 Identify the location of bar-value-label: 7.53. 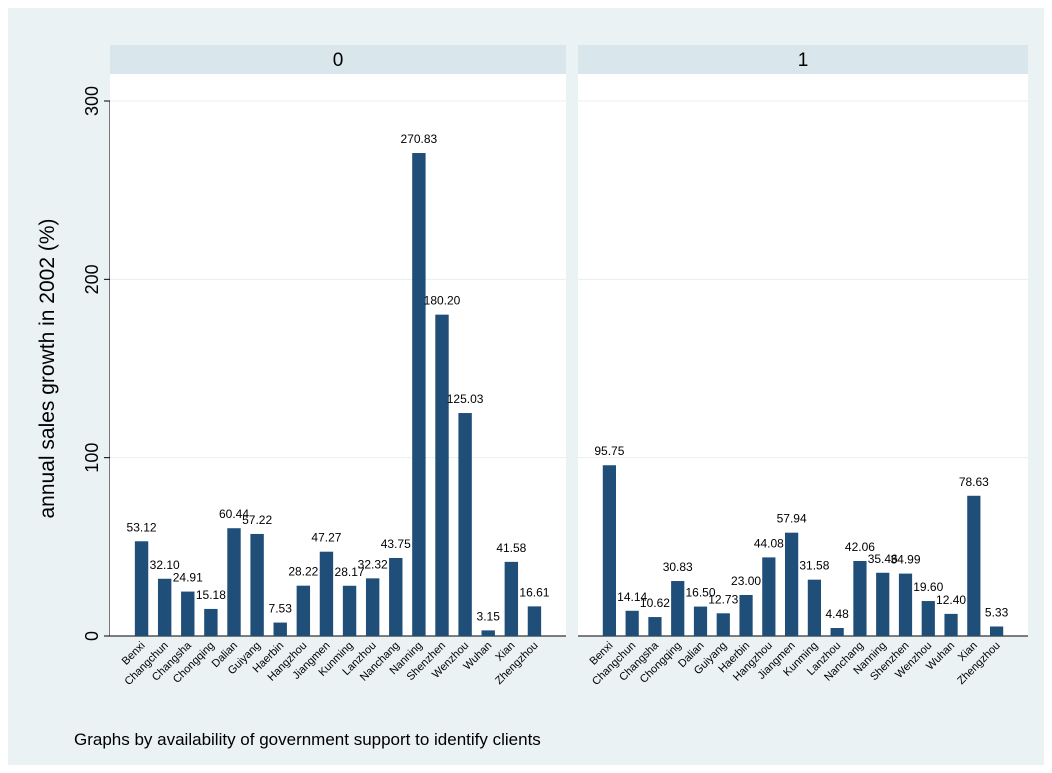
(281, 609).